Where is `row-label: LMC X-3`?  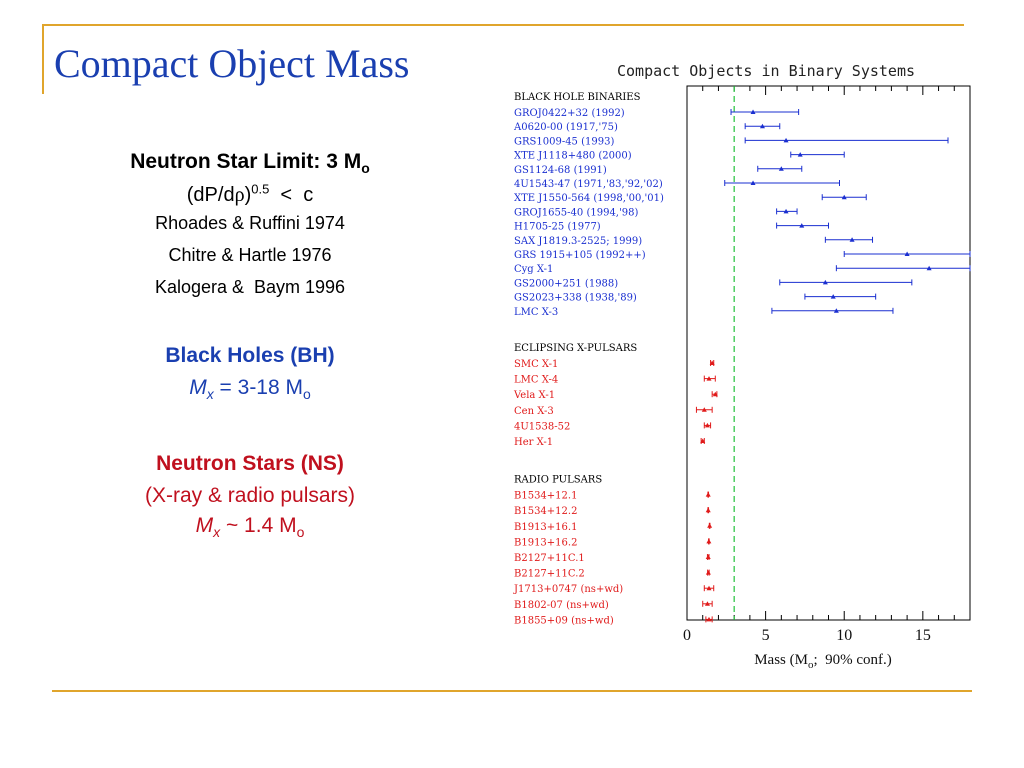
row-label: LMC X-3 is located at coordinates (536, 312).